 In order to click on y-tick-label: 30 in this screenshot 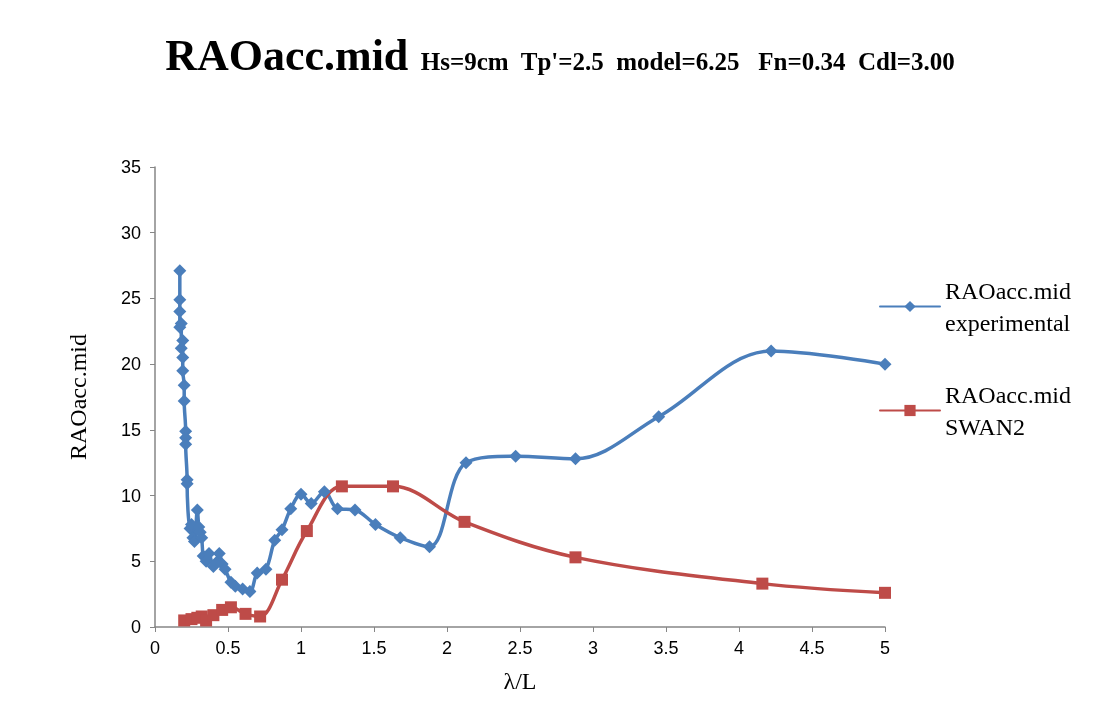, I will do `click(130, 232)`.